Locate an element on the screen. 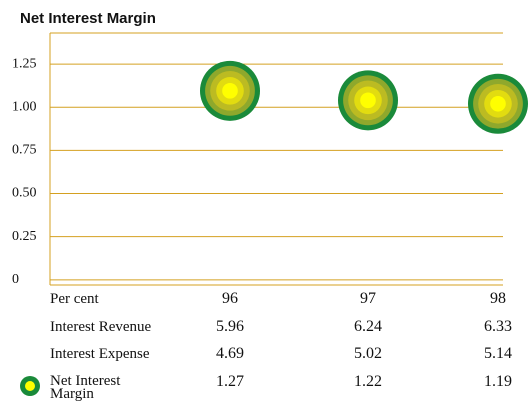 This screenshot has height=404, width=528. legend-swatch-inner is located at coordinates (30, 386).